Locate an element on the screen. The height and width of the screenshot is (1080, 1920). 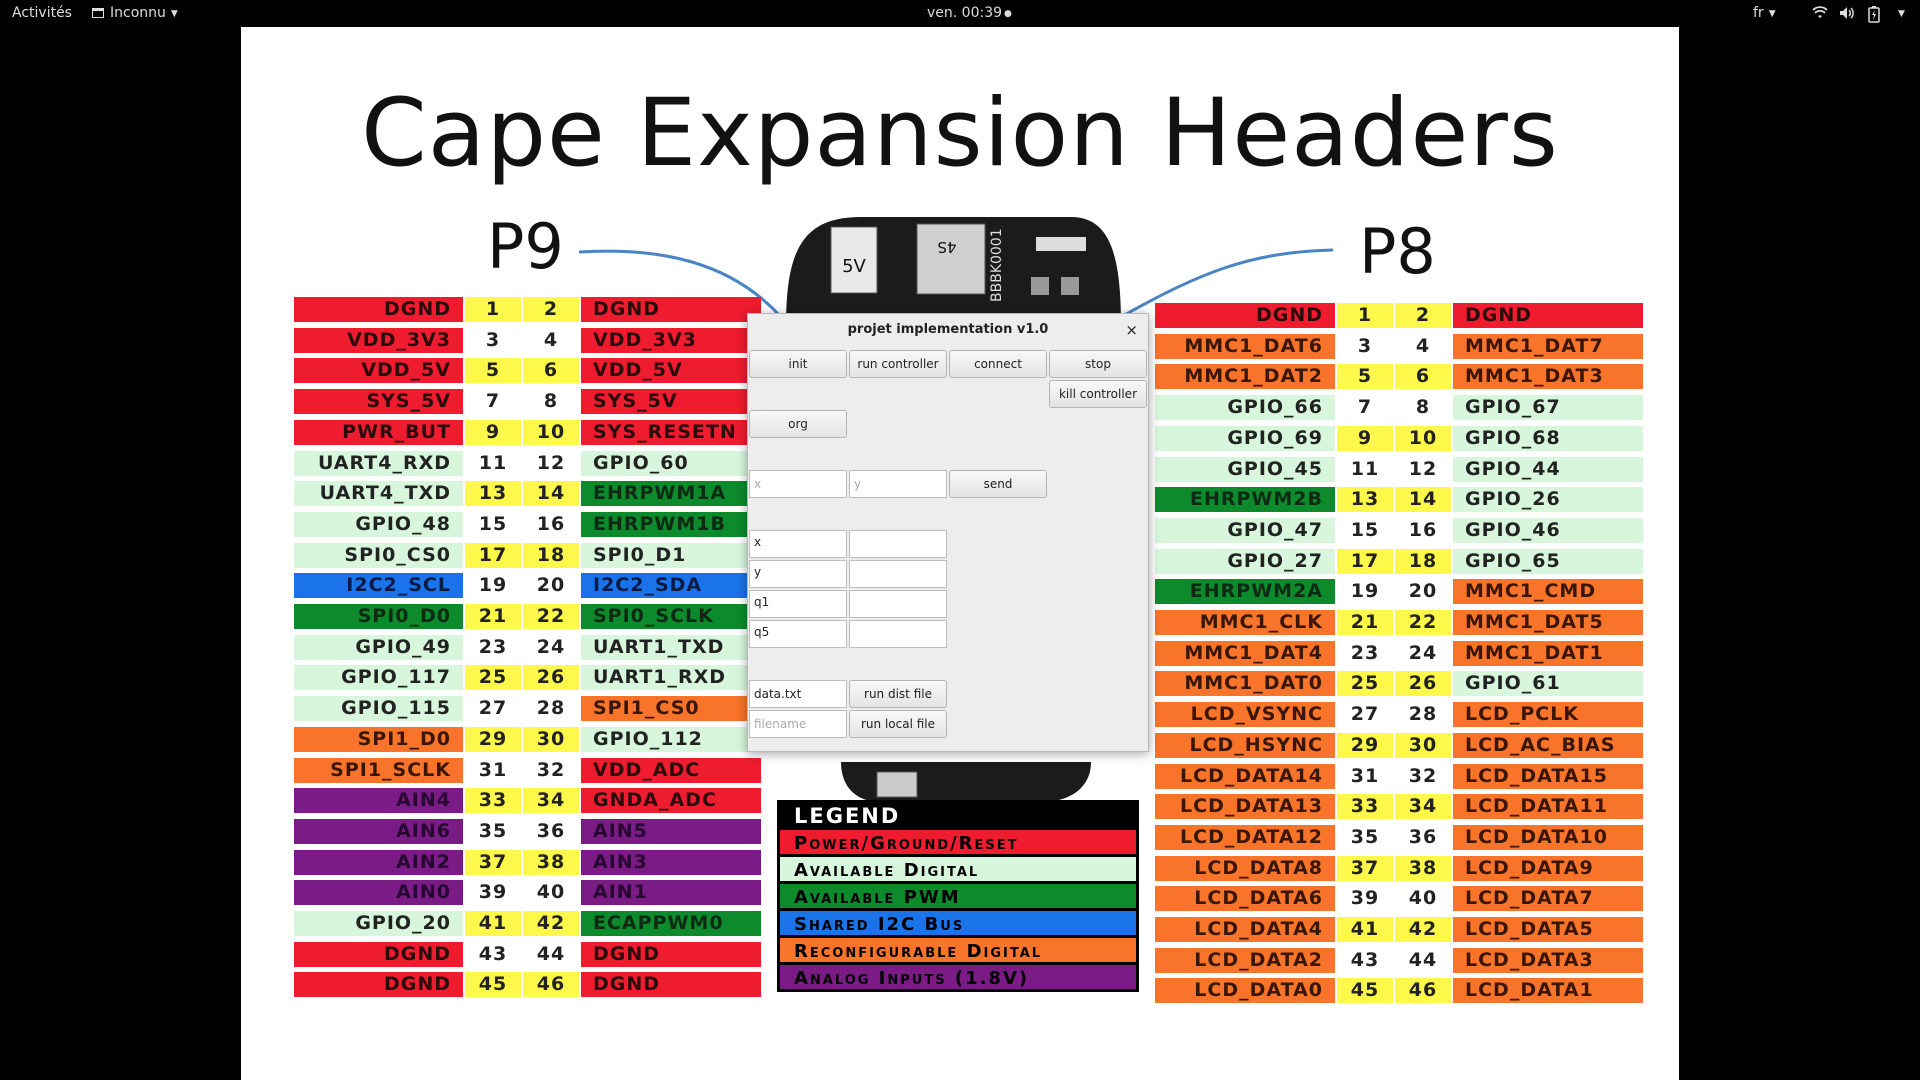
run-local-file-button: run local file is located at coordinates (898, 724).